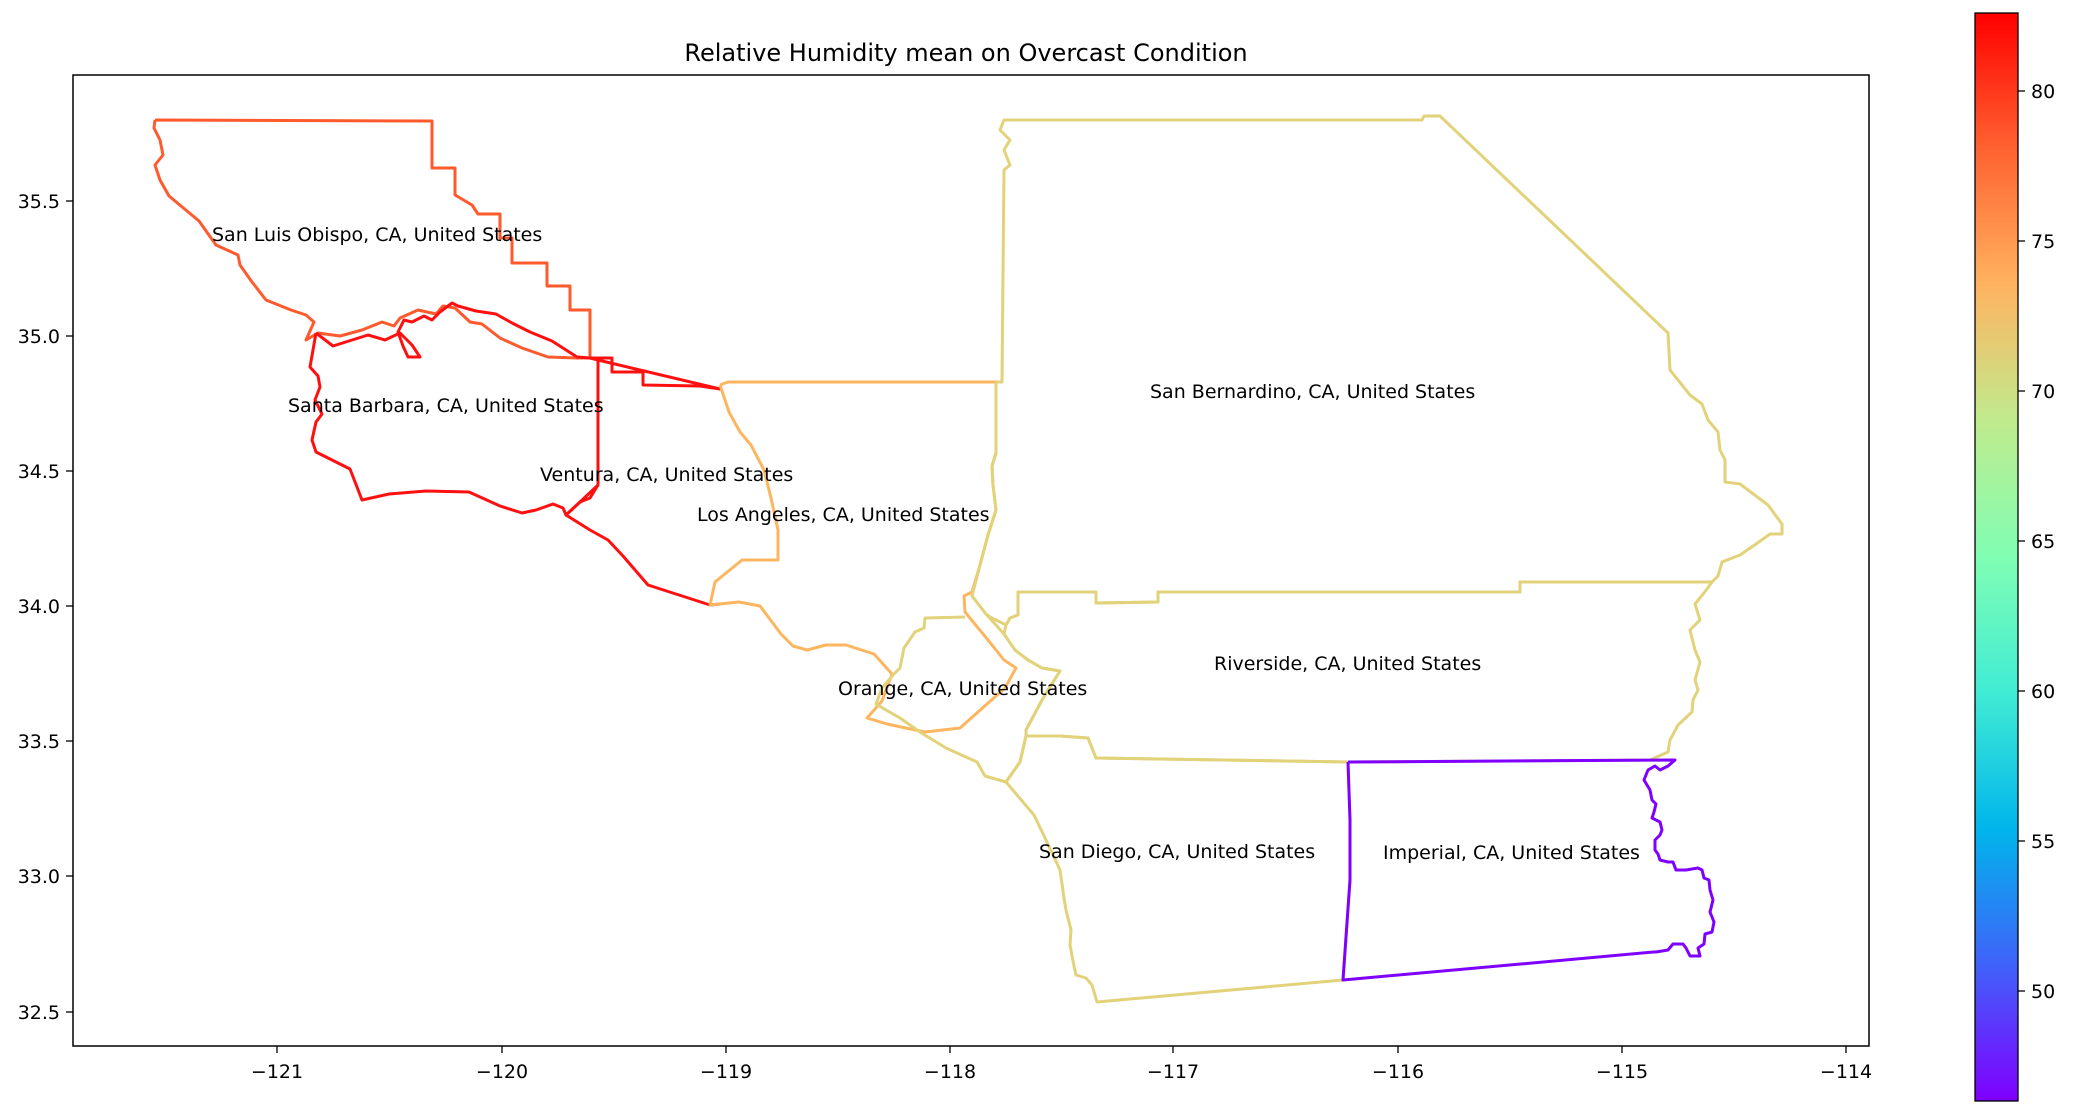 This screenshot has height=1115, width=2078. I want to click on colorbar-tick-label: 60, so click(2043, 692).